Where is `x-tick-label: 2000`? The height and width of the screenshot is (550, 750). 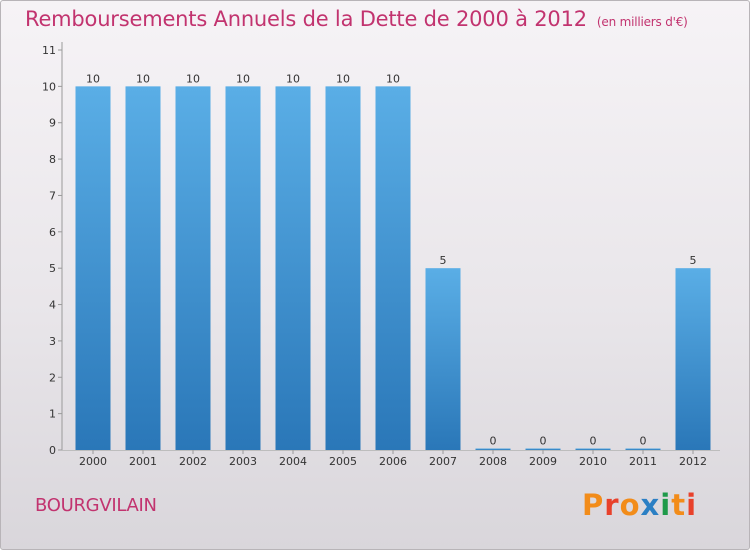 x-tick-label: 2000 is located at coordinates (93, 461).